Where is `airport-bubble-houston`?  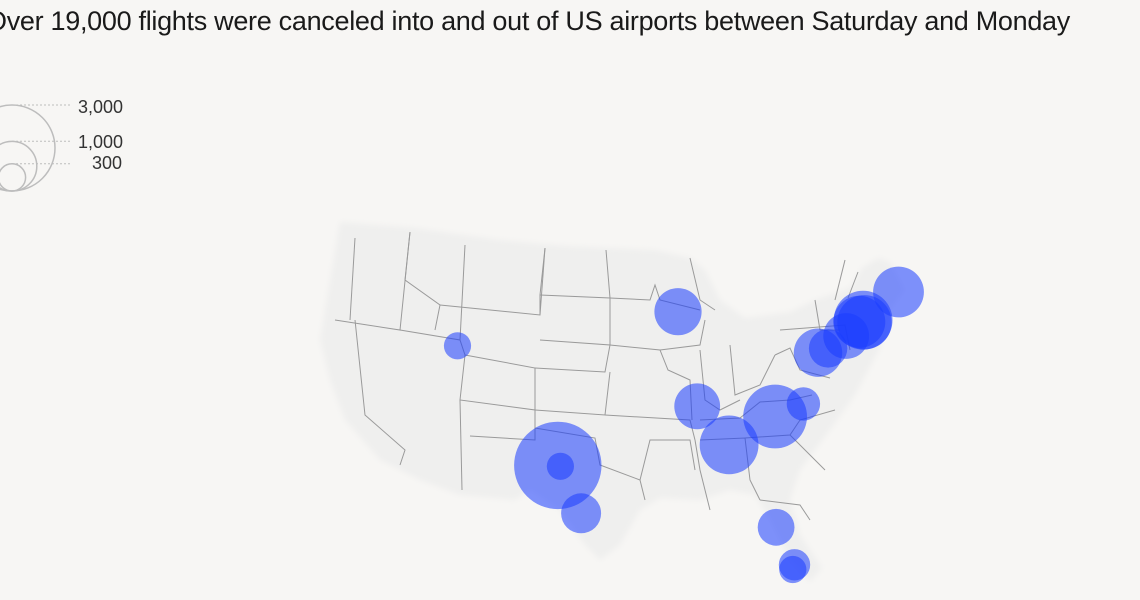 airport-bubble-houston is located at coordinates (581, 513).